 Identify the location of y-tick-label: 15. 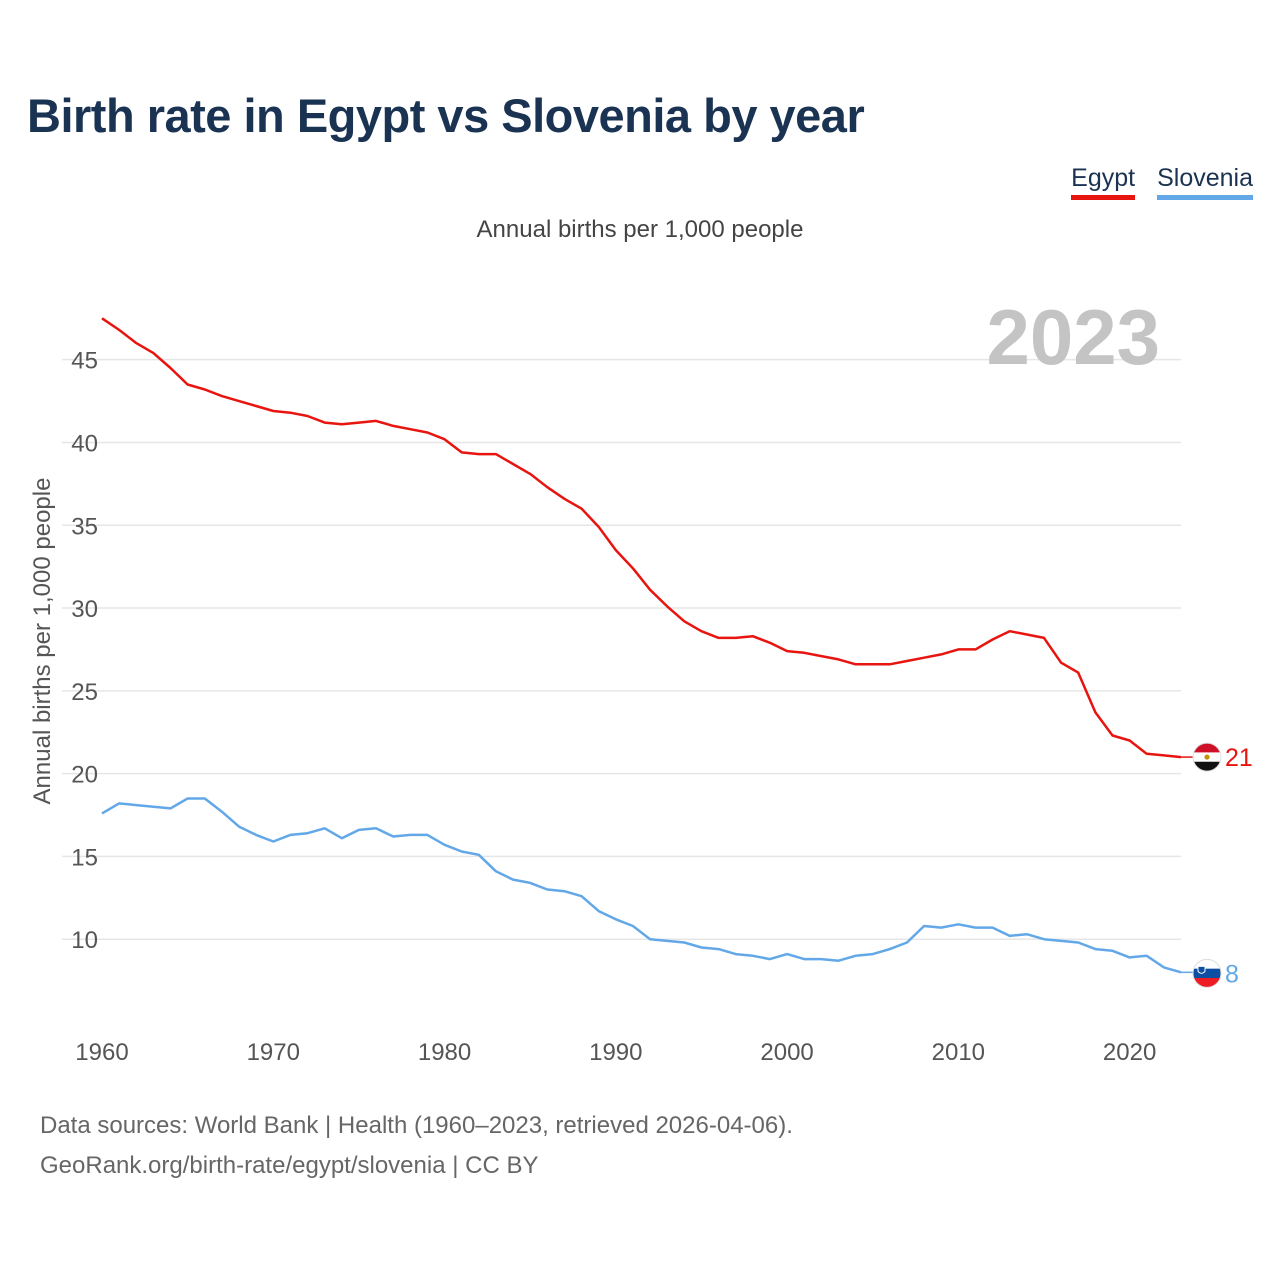
(84, 857).